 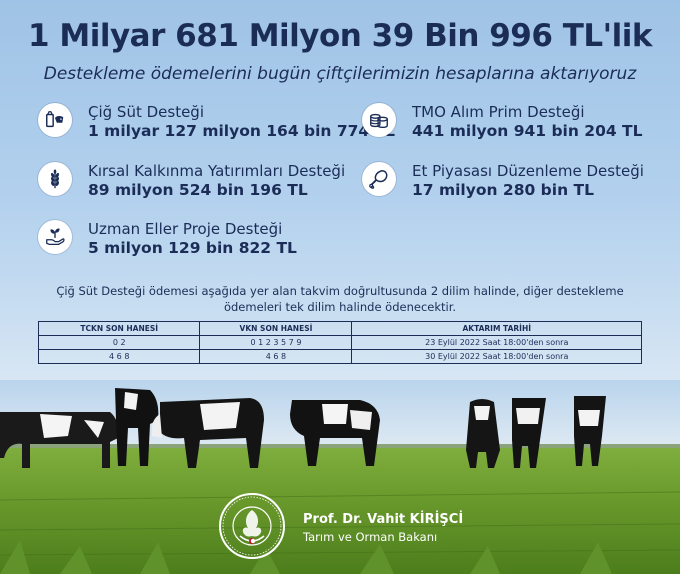 What do you see at coordinates (217, 171) in the screenshot?
I see `support-label: Kırsal Kalkınma Yatırımları Desteği` at bounding box center [217, 171].